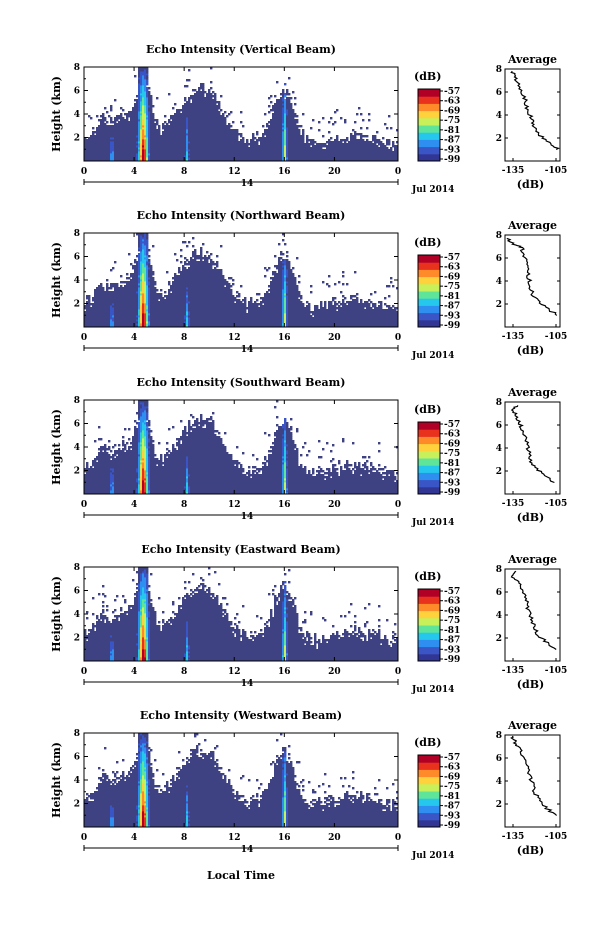 The image size is (616, 929). What do you see at coordinates (429, 136) in the screenshot?
I see `colorbar-segment` at bounding box center [429, 136].